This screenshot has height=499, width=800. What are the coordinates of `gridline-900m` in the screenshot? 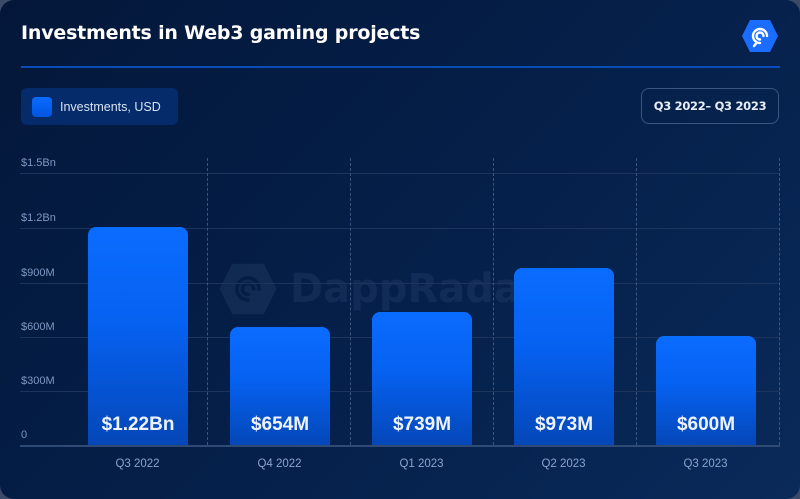 It's located at (400, 283).